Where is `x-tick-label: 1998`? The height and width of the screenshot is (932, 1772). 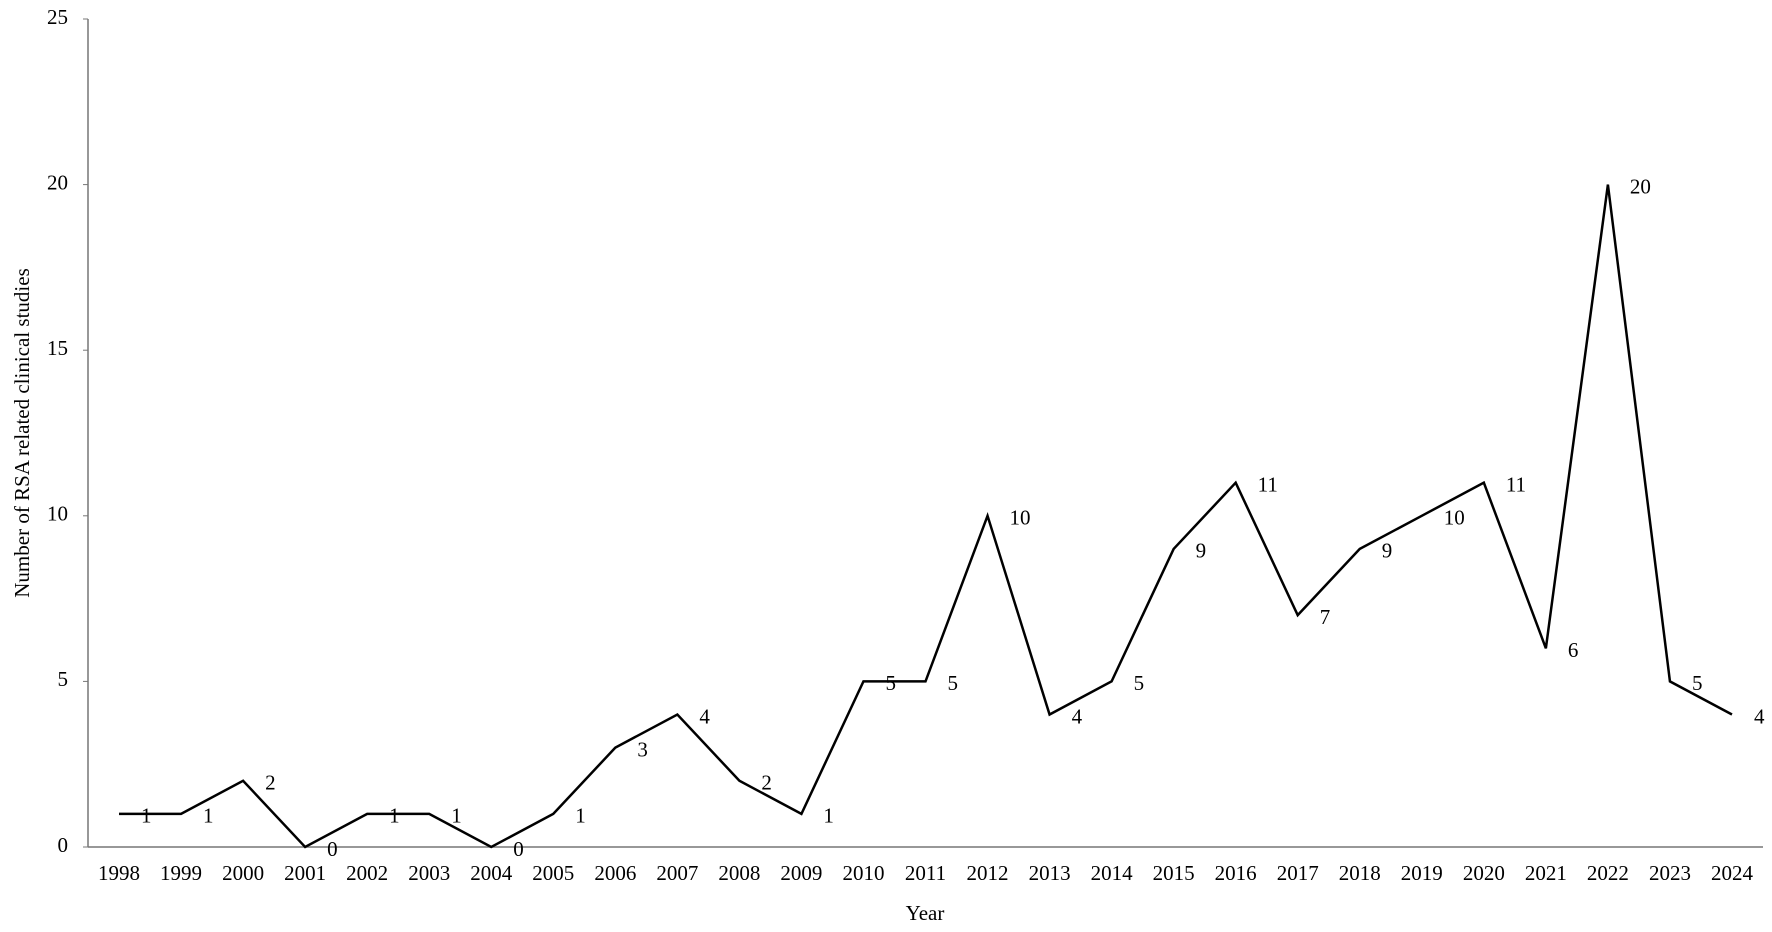
x-tick-label: 1998 is located at coordinates (119, 873).